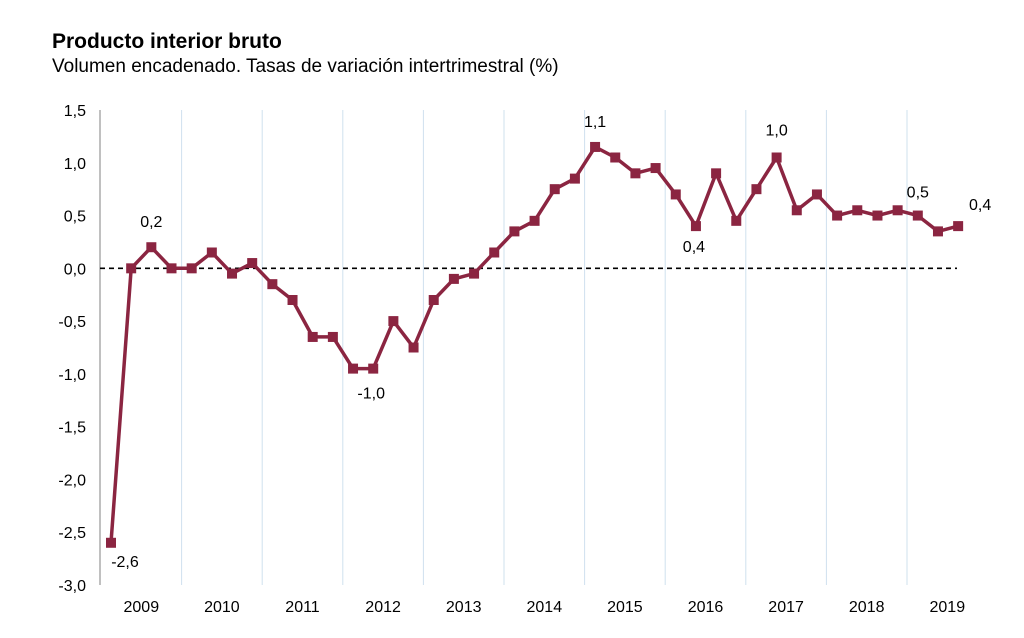  Describe the element at coordinates (72, 480) in the screenshot. I see `y-tick-label: -2,0` at that location.